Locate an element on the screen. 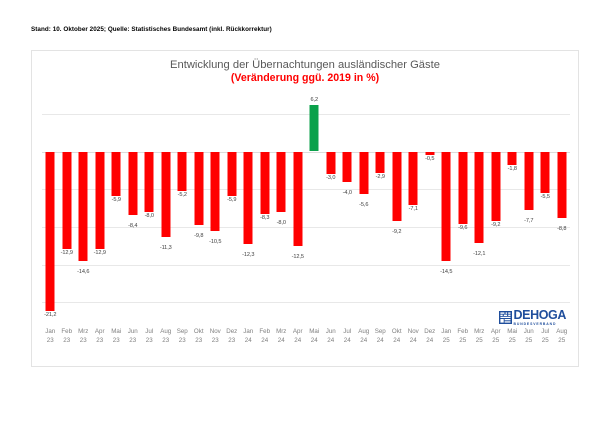  bar-value-label: -5,2 is located at coordinates (182, 194).